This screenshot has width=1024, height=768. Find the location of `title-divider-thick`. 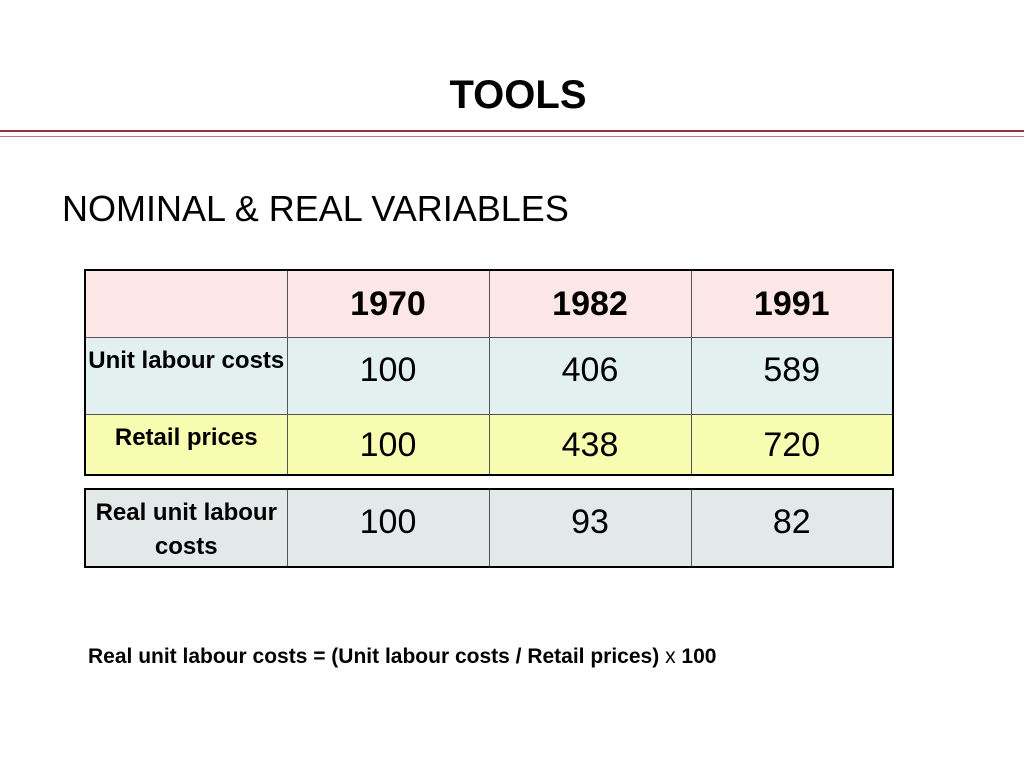

title-divider-thick is located at coordinates (512, 131).